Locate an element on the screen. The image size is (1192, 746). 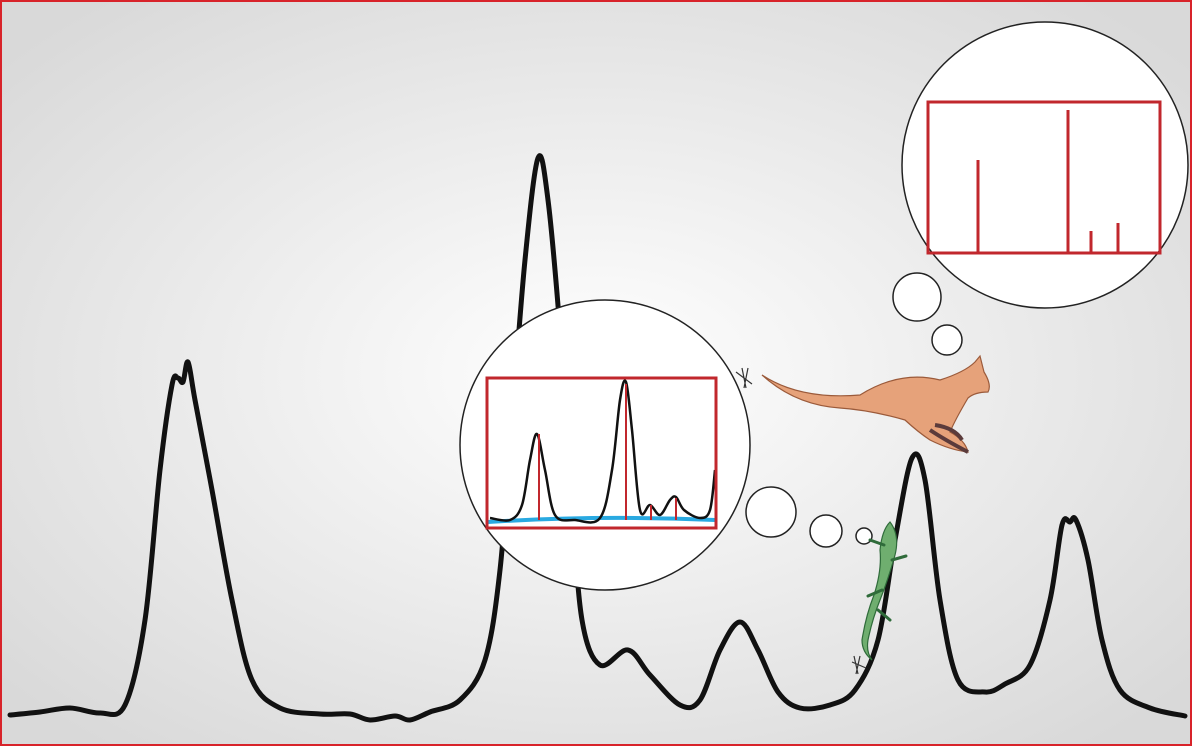
zoom-circle-upper is located at coordinates (1045, 165).